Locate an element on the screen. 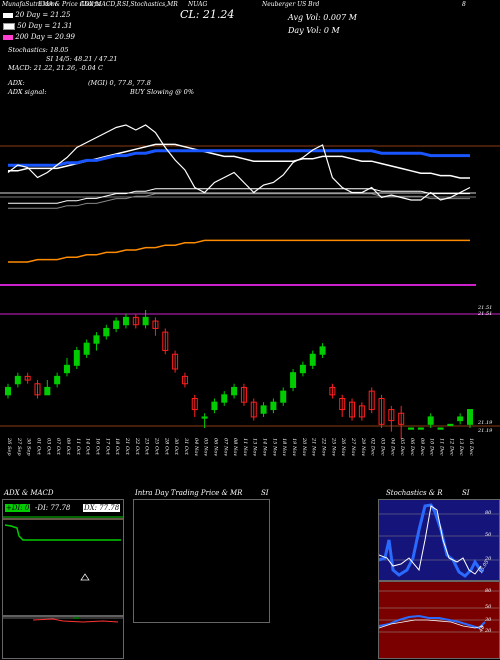  header-ema: EMA & Price Charts is located at coordinates (69, 4).